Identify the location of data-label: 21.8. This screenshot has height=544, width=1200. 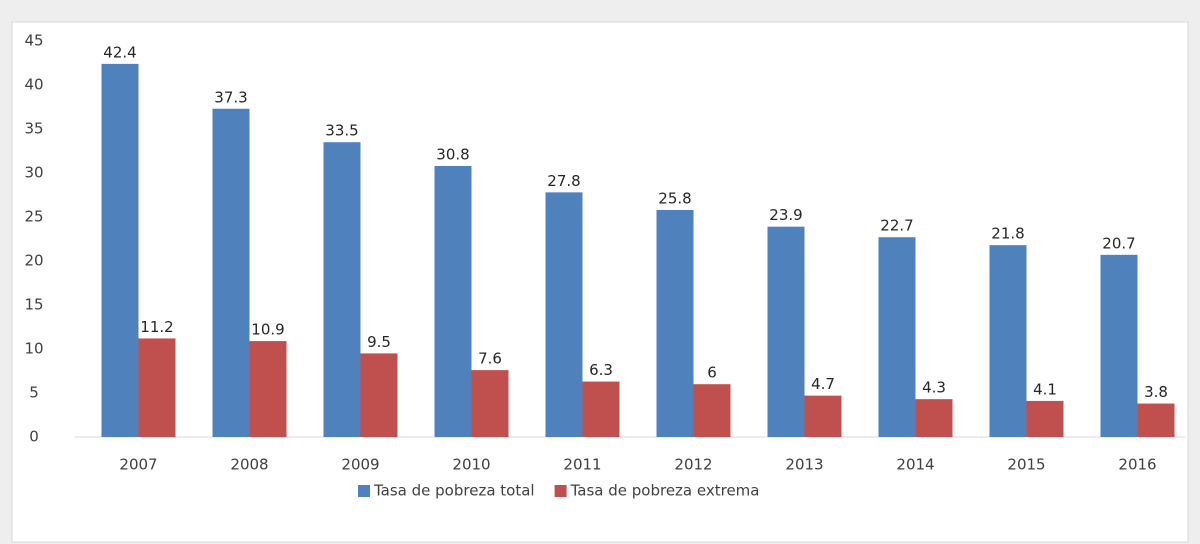
(1007, 234).